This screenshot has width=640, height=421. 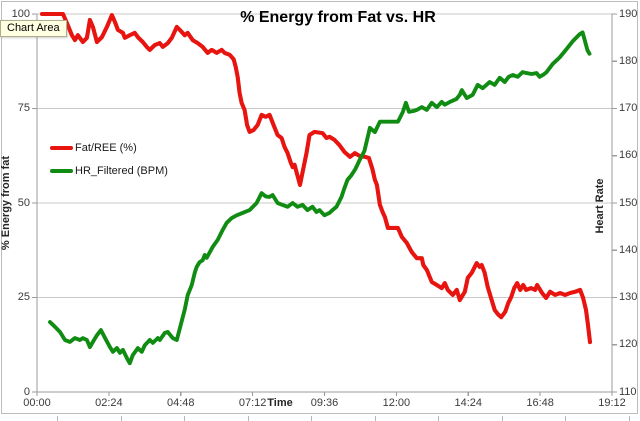 What do you see at coordinates (628, 344) in the screenshot?
I see `right-tick-label: 120` at bounding box center [628, 344].